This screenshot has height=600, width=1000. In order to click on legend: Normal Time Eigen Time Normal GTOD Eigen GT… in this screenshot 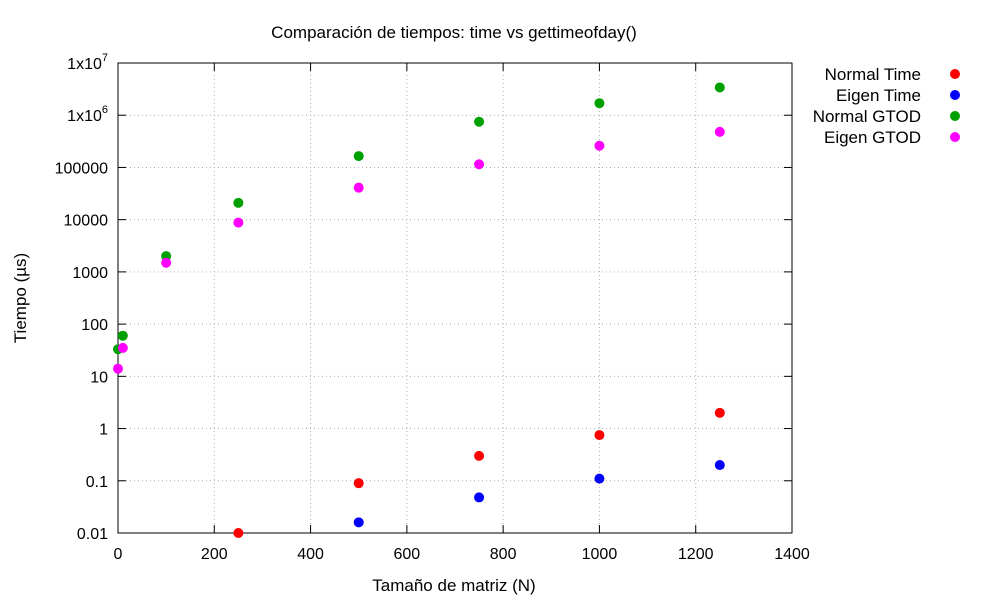, I will do `click(886, 106)`.